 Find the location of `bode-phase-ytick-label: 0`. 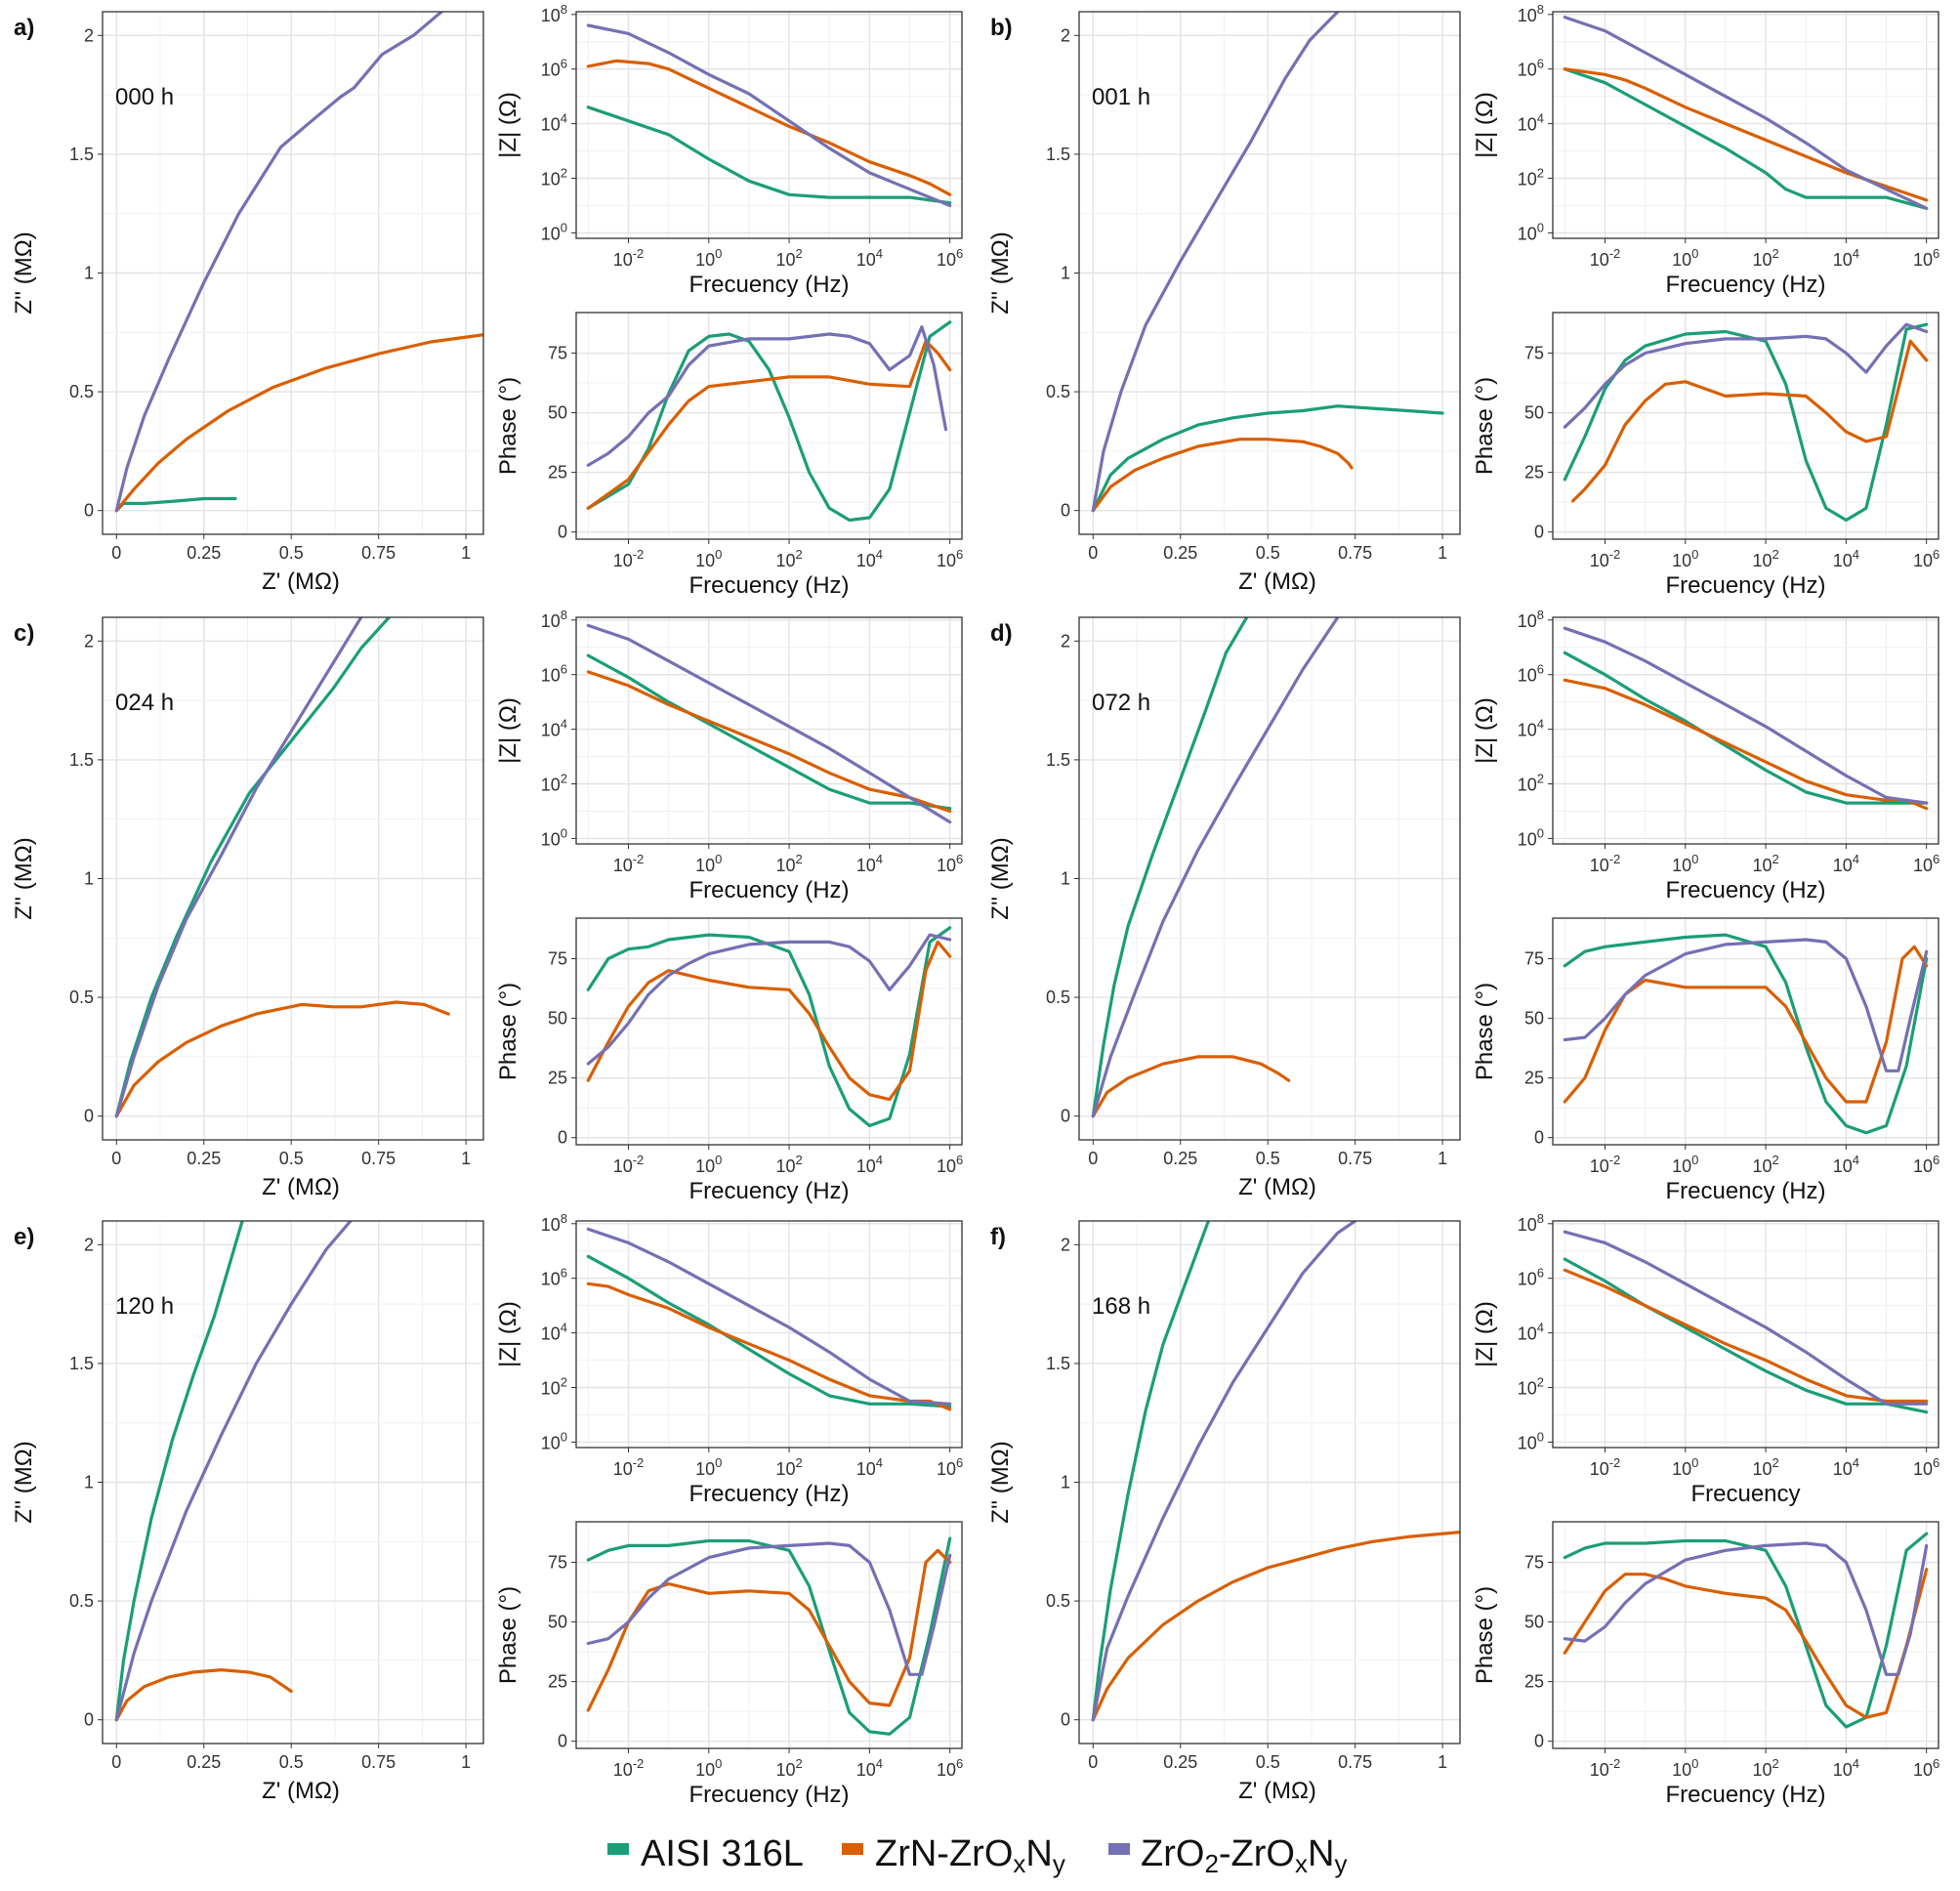

bode-phase-ytick-label: 0 is located at coordinates (562, 1742).